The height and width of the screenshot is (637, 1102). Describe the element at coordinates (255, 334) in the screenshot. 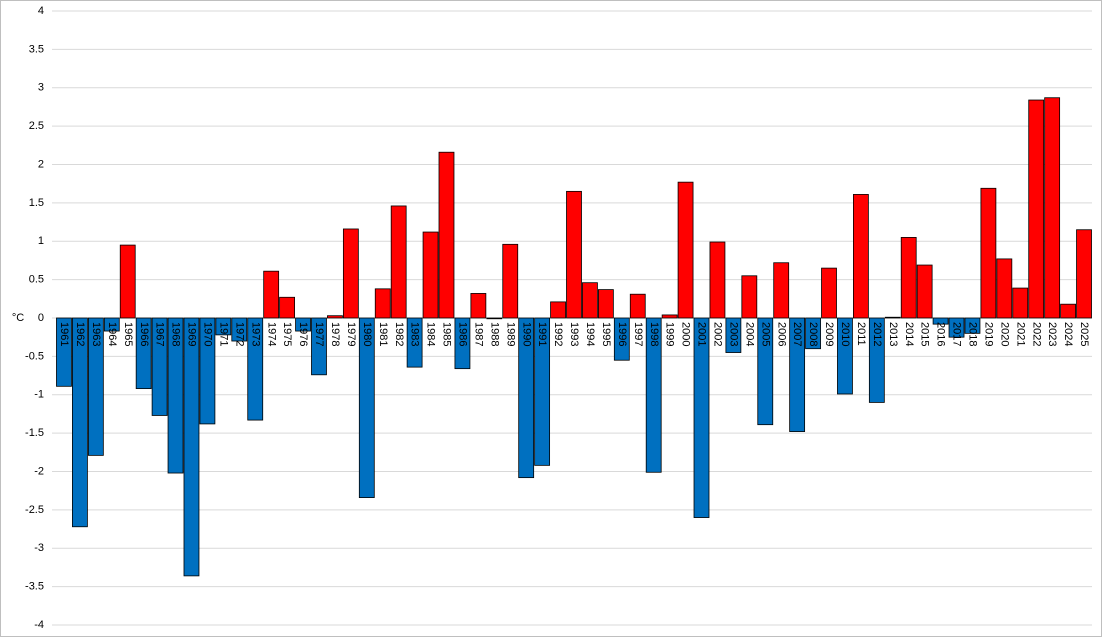

I see `x-tick-label: 1973` at that location.